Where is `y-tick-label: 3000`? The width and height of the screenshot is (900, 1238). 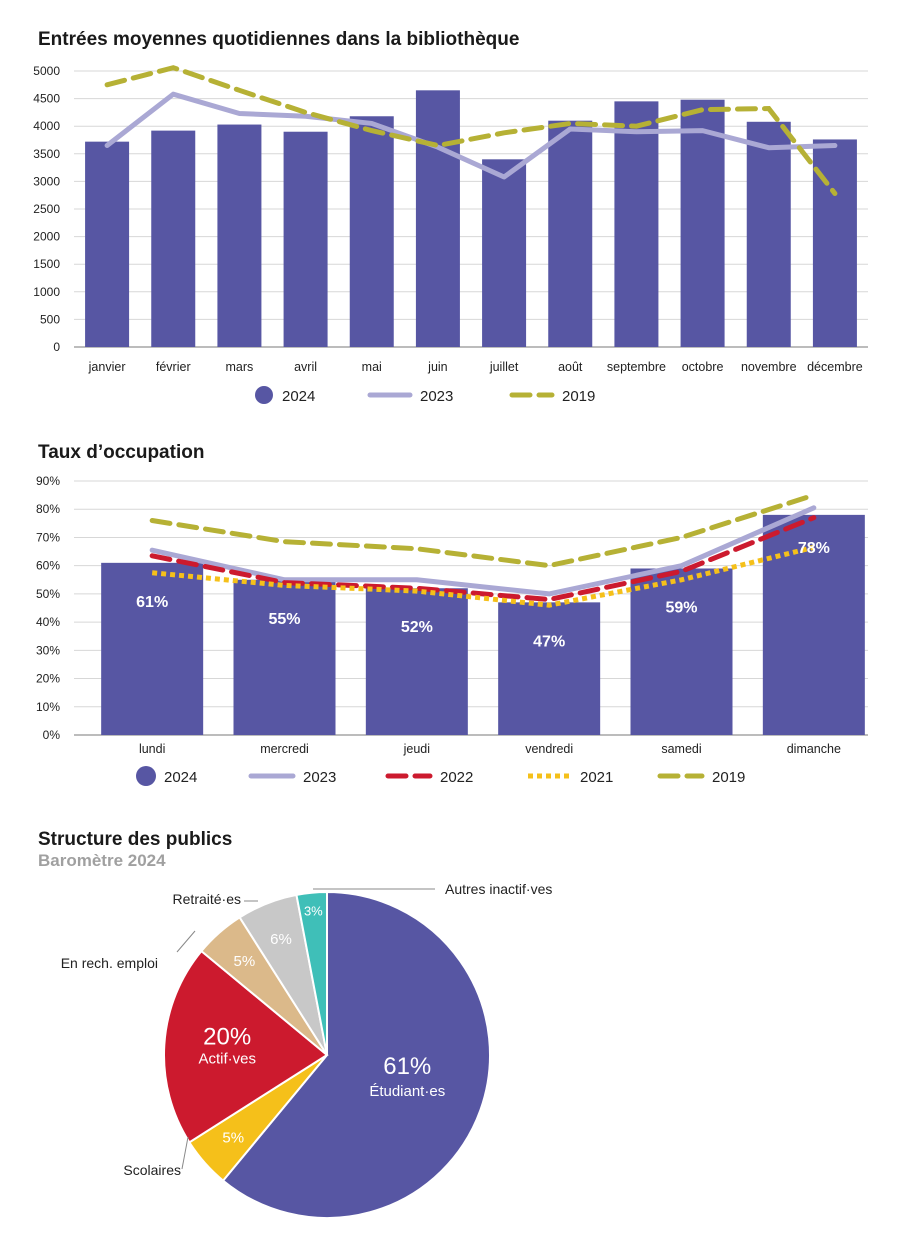 y-tick-label: 3000 is located at coordinates (46, 181).